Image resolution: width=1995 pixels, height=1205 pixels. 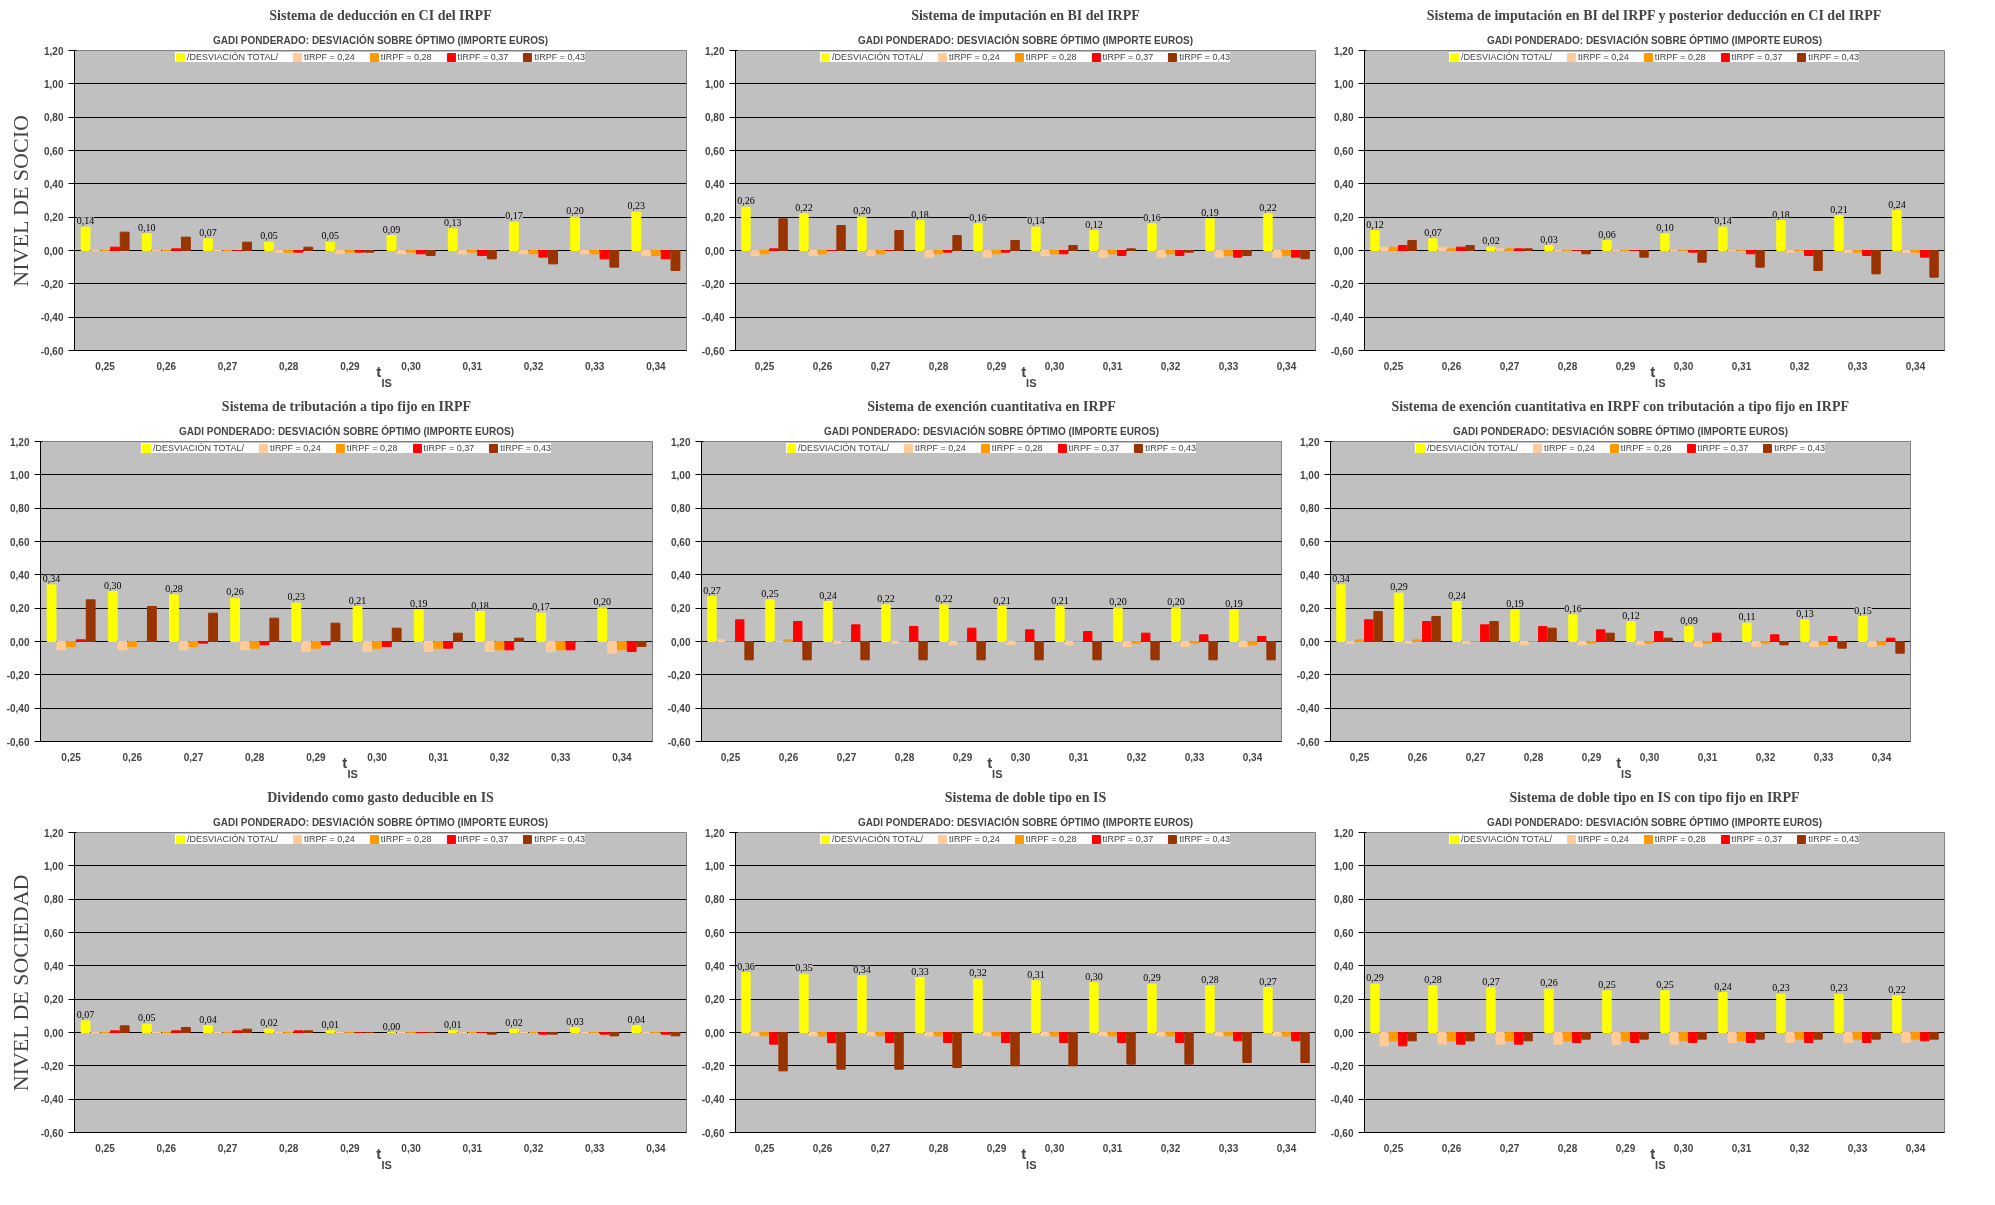 I want to click on x-tick-label: 0,25, so click(x=730, y=757).